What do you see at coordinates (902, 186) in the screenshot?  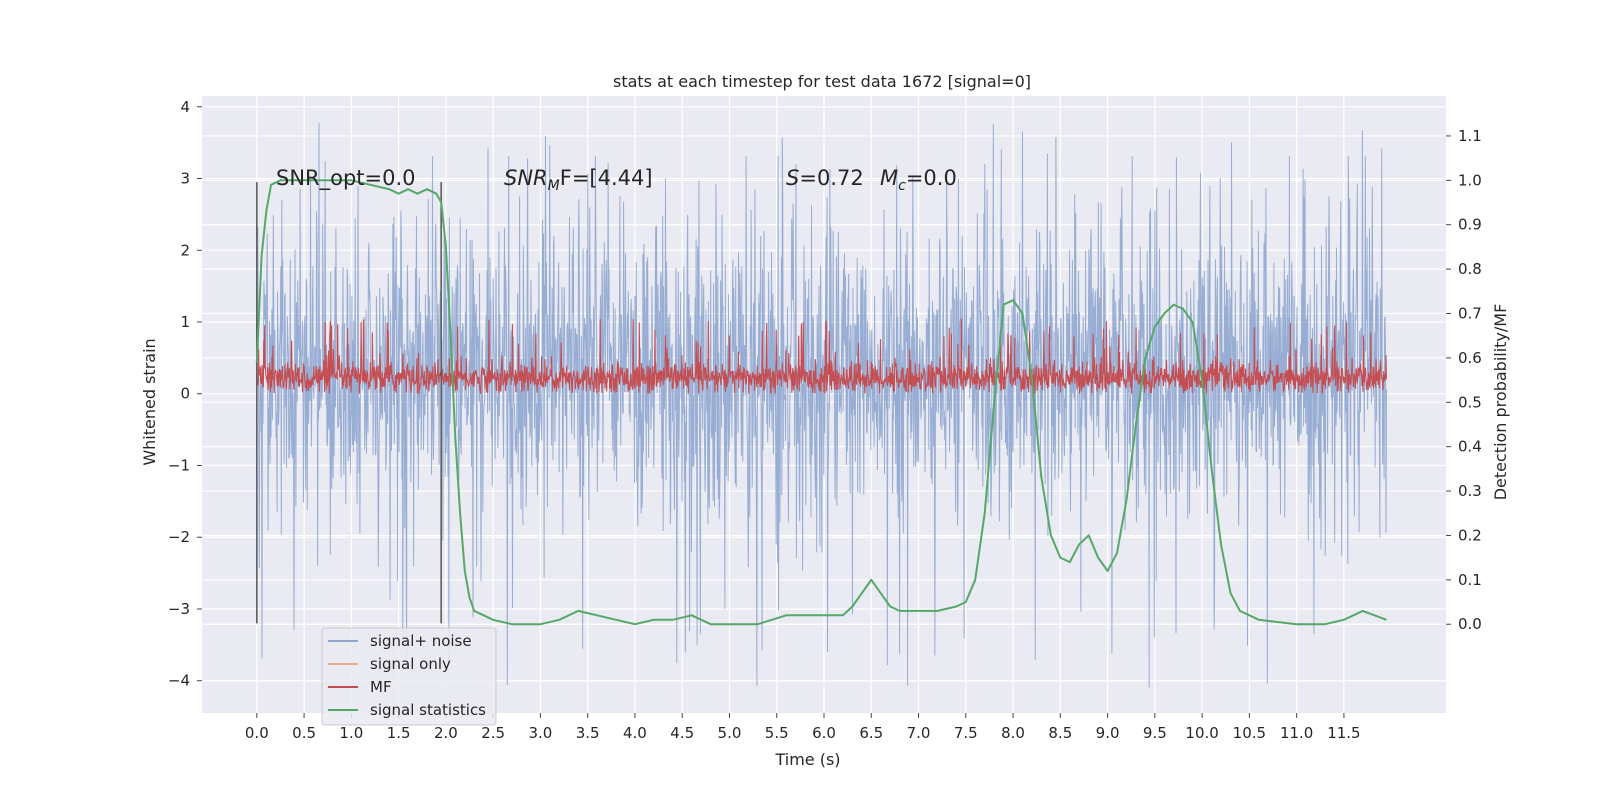 I see `annotation-mc-sub: c` at bounding box center [902, 186].